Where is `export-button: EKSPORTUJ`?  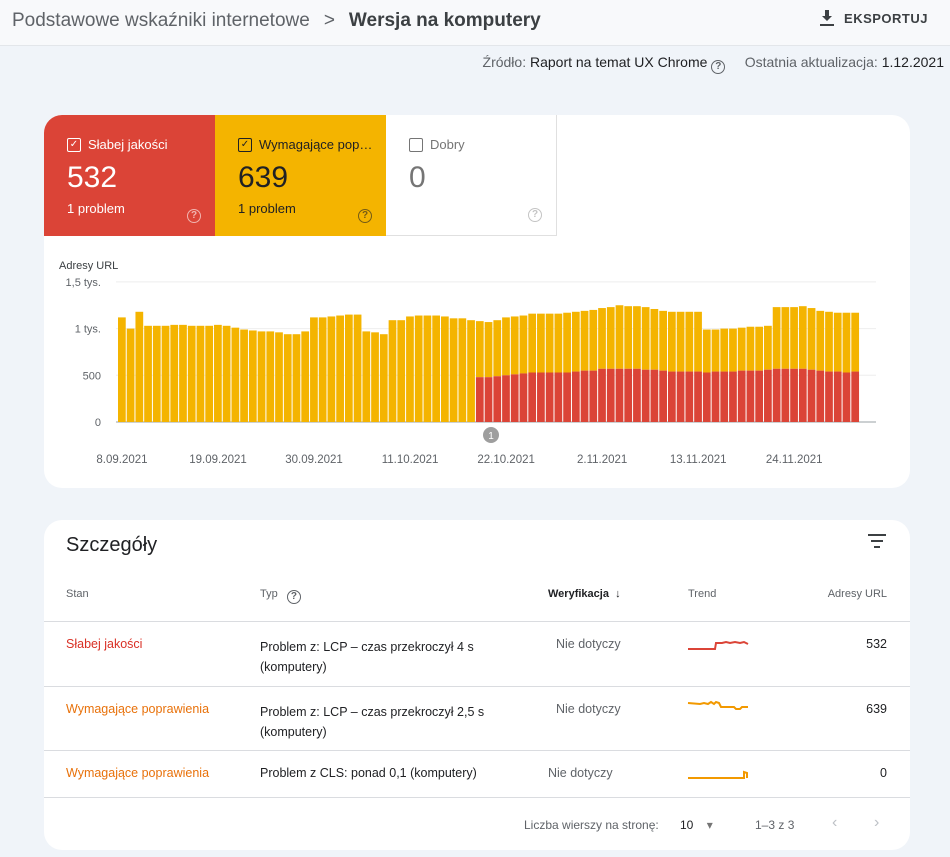 export-button: EKSPORTUJ is located at coordinates (874, 18).